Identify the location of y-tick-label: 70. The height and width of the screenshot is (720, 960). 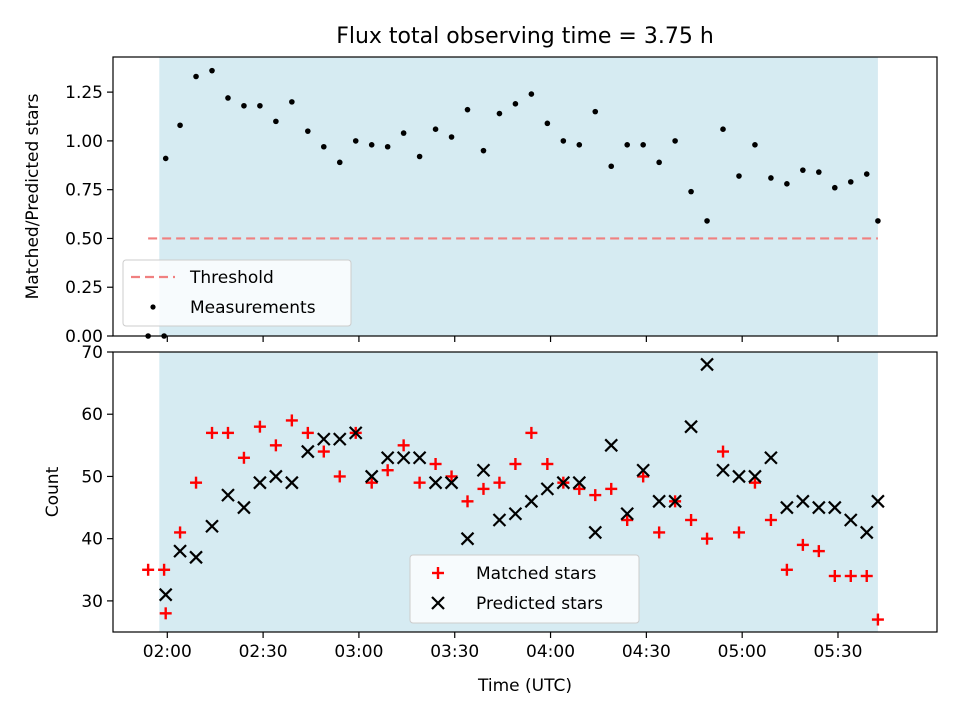
(92, 353).